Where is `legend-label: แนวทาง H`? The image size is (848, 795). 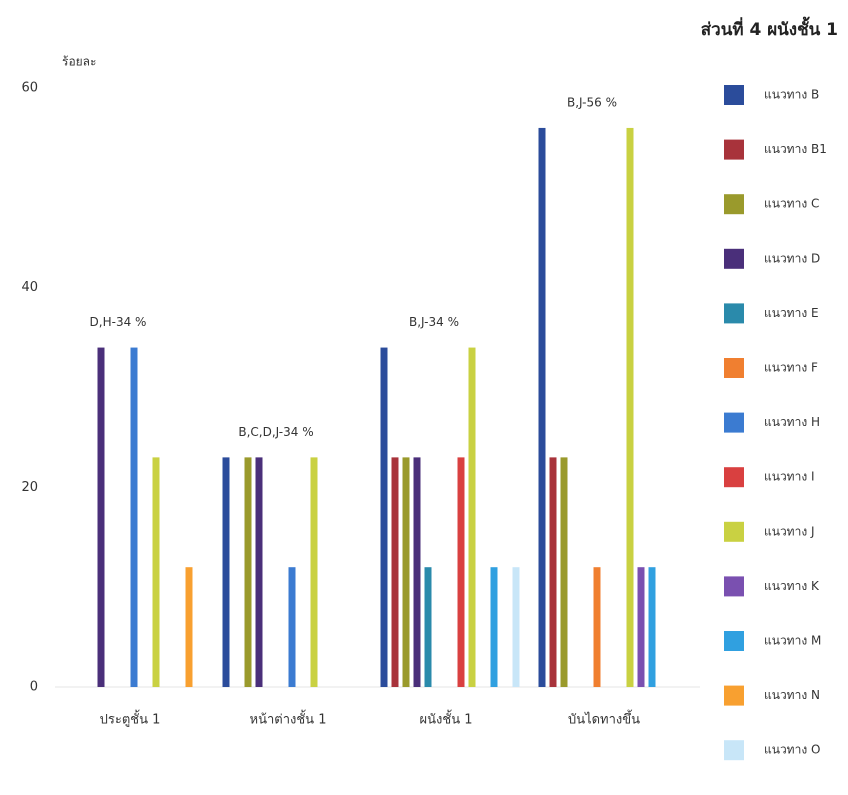 legend-label: แนวทาง H is located at coordinates (792, 422).